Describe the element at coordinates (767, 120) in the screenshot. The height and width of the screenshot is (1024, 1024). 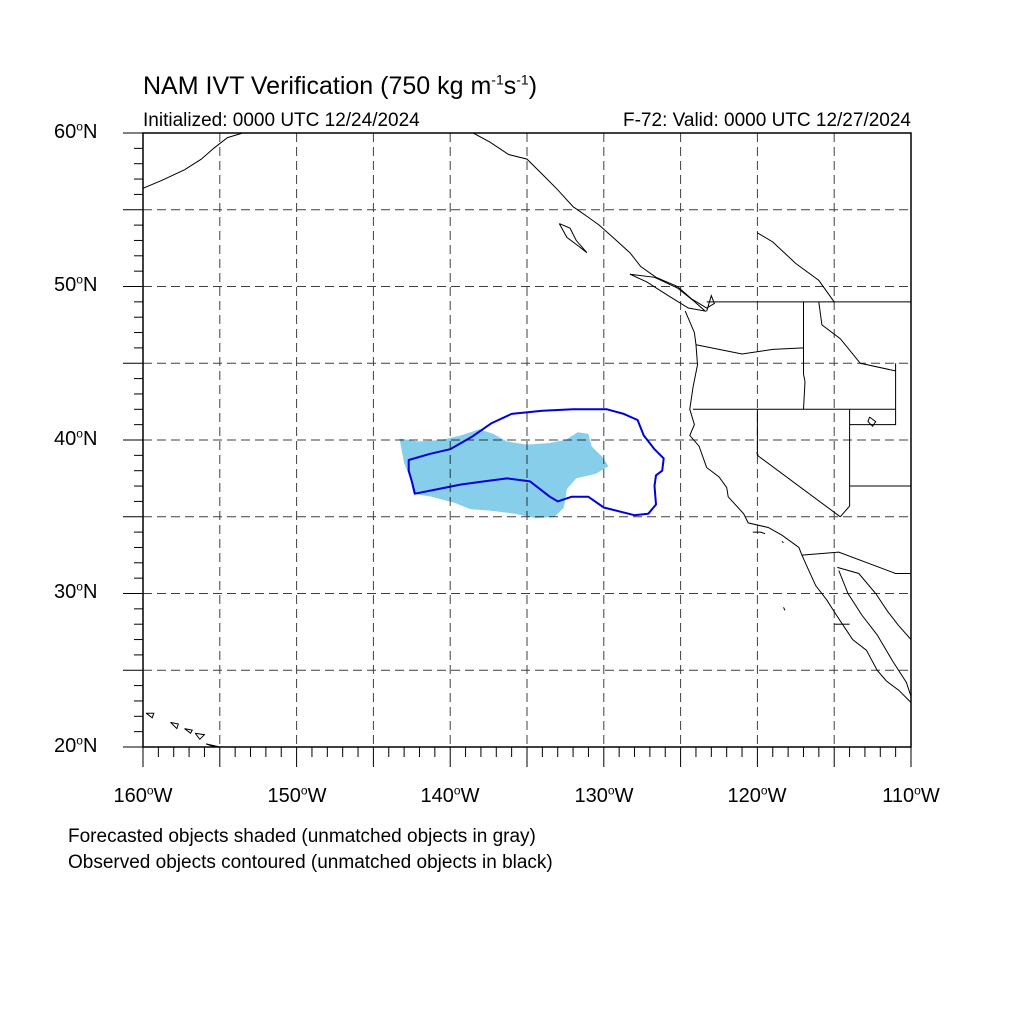
I see `valid-time-label: F-72: Valid: 0000 UTC 12/27/2024` at that location.